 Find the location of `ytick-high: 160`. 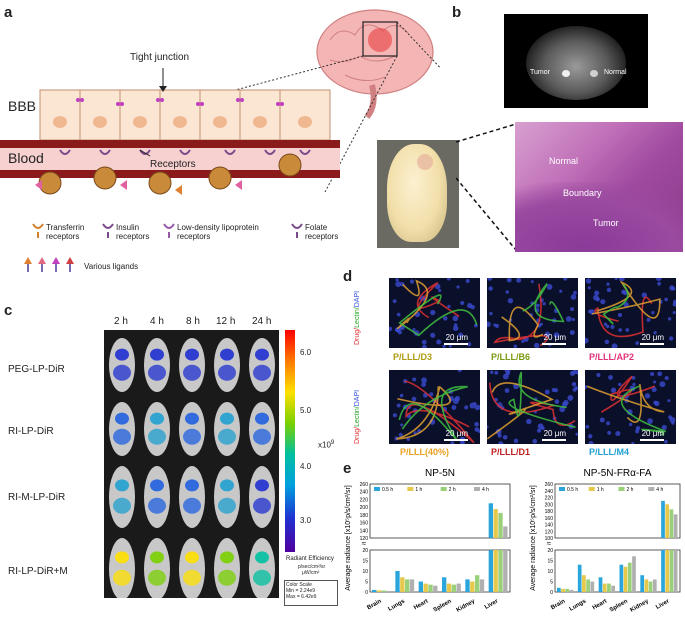

ytick-high: 160 is located at coordinates (364, 524).